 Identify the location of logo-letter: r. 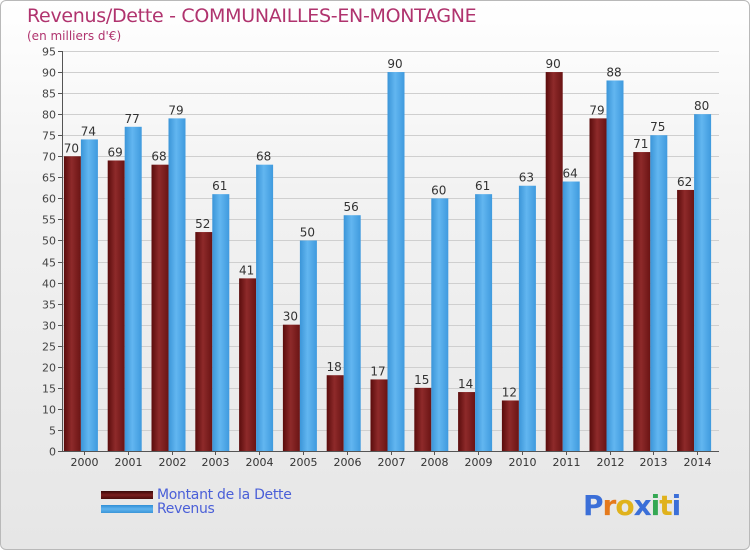
(609, 505).